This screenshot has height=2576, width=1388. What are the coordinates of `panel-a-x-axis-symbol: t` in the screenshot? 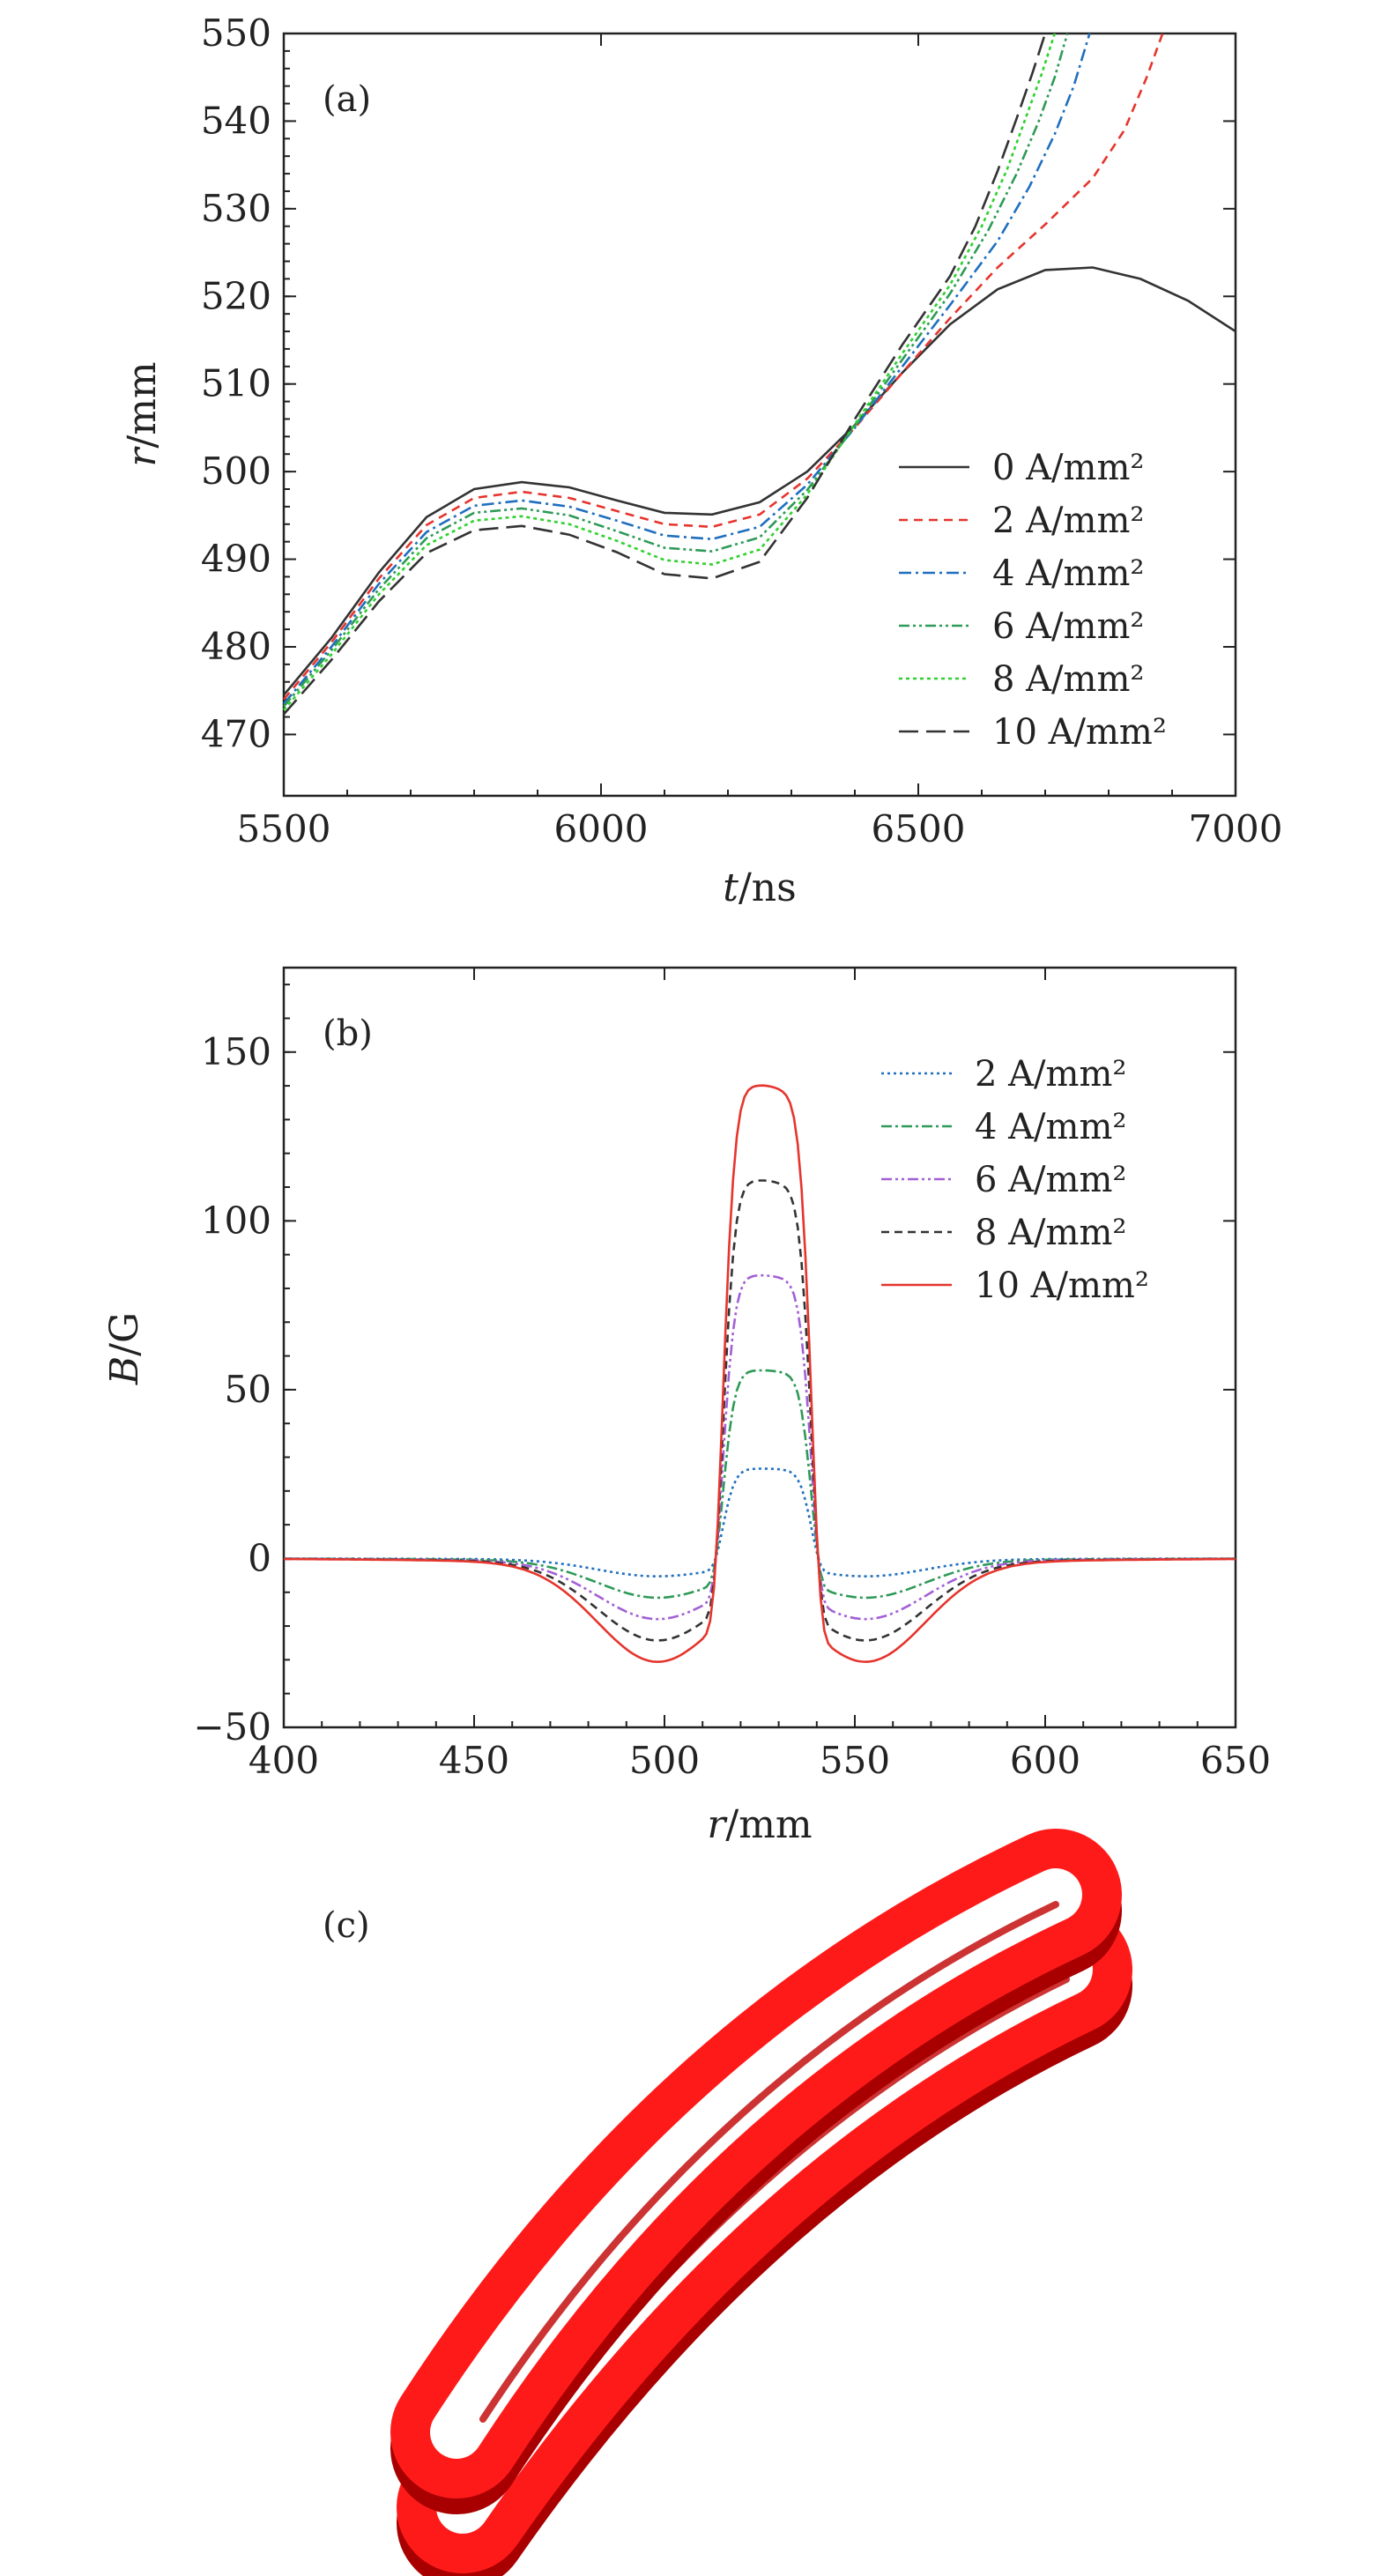 It's located at (731, 887).